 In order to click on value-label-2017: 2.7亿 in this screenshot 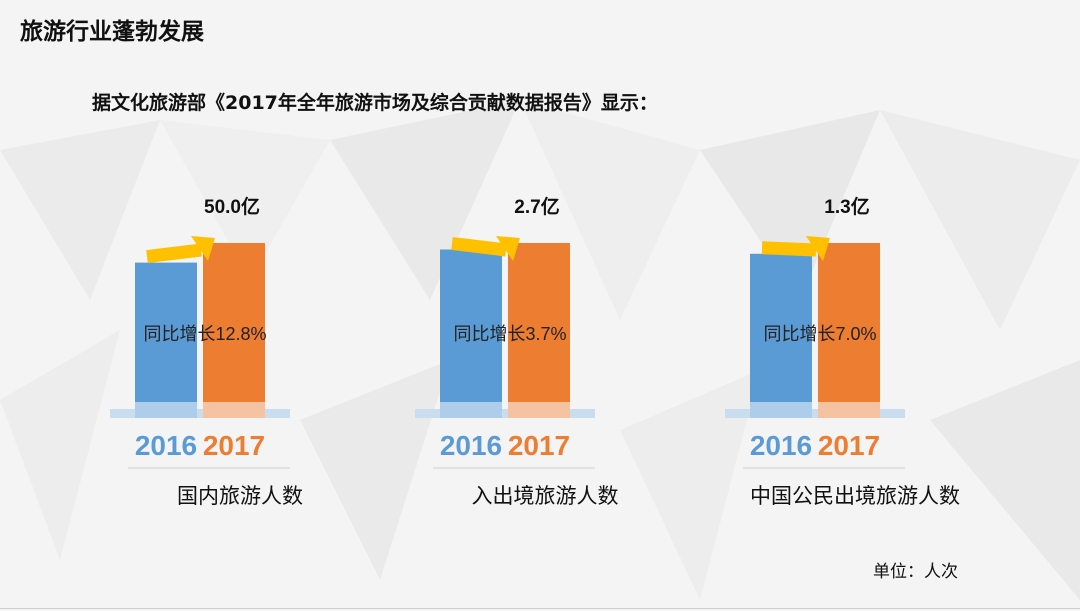, I will do `click(536, 206)`.